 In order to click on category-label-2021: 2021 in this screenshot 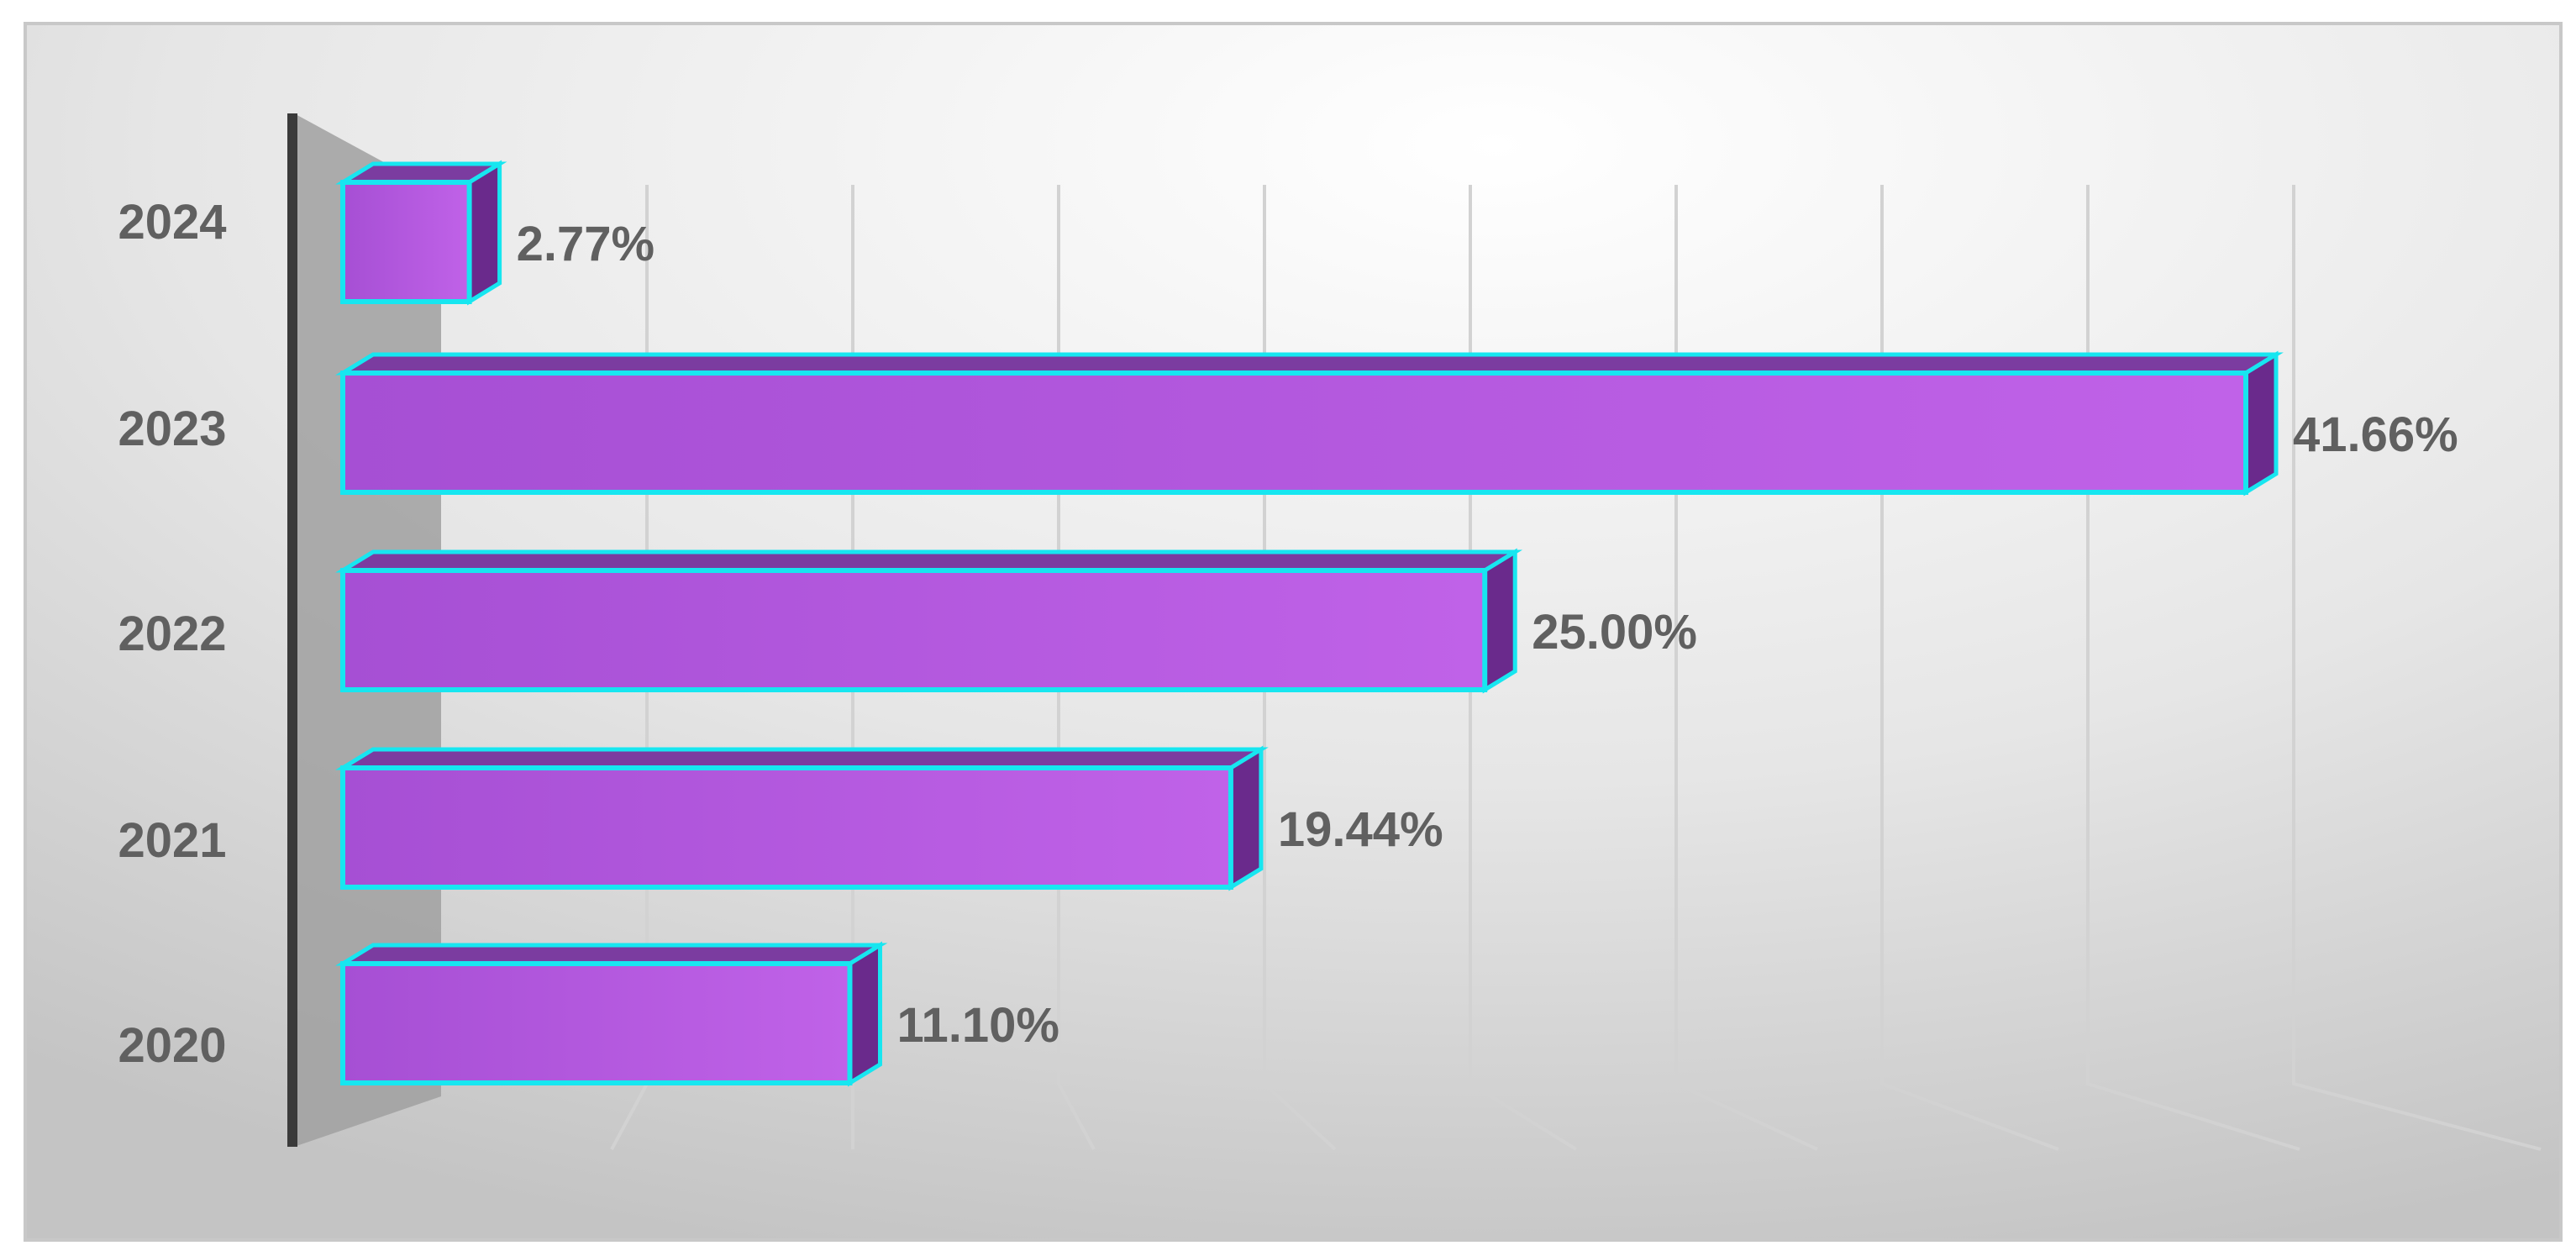, I will do `click(172, 840)`.